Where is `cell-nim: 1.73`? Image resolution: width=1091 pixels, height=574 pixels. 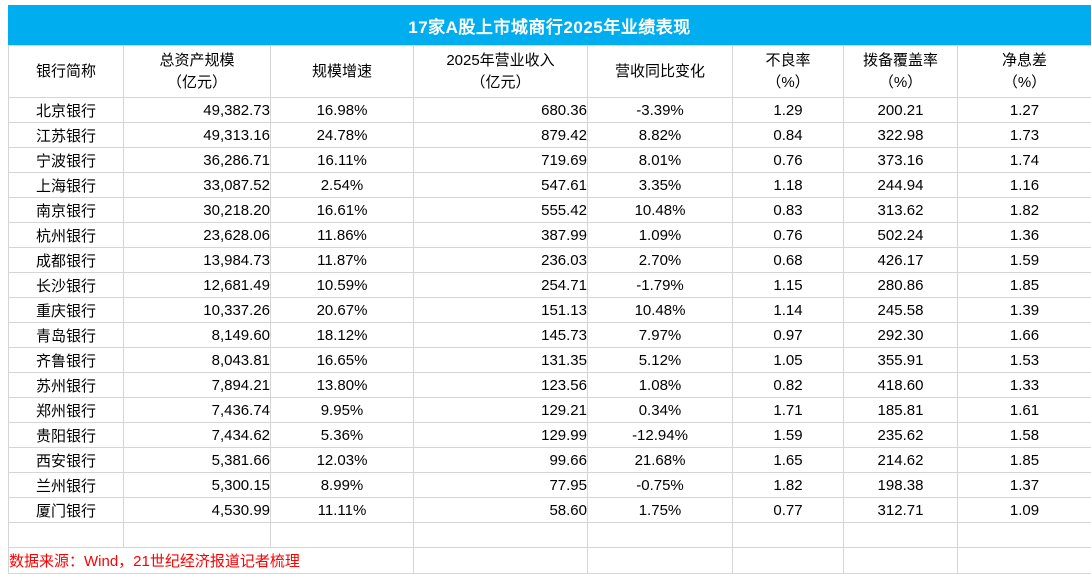 cell-nim: 1.73 is located at coordinates (1024, 135).